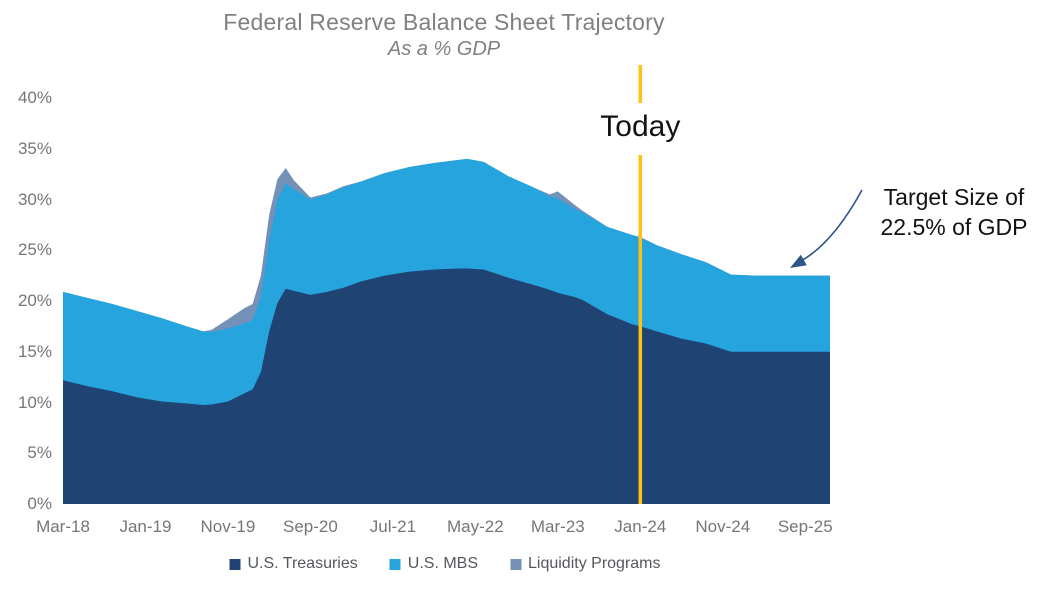  Describe the element at coordinates (954, 227) in the screenshot. I see `target-annotation-line2: 22.5% of GDP` at that location.